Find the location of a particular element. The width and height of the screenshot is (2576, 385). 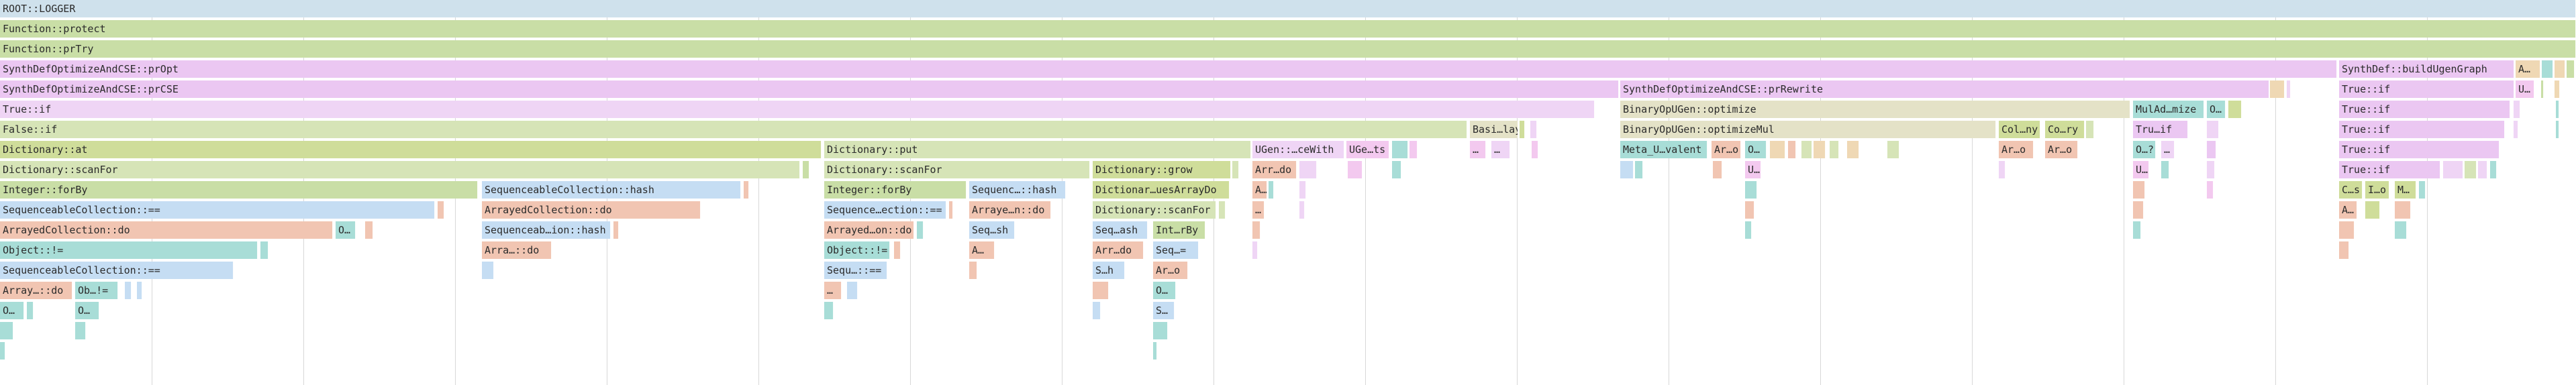

stack-frame: Meta_U…valent is located at coordinates (1663, 150).